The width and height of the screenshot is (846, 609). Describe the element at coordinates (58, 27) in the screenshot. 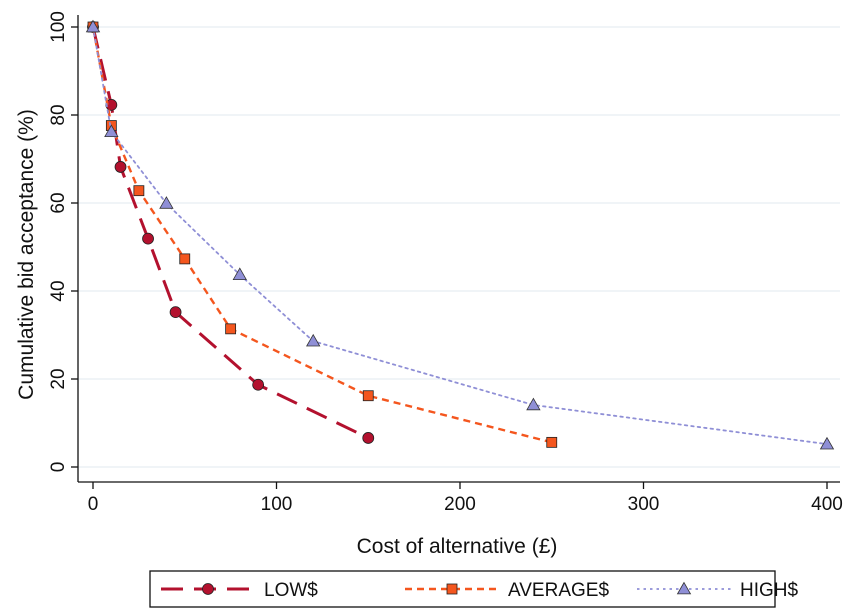

I see `y-tick-label-5: 100` at that location.